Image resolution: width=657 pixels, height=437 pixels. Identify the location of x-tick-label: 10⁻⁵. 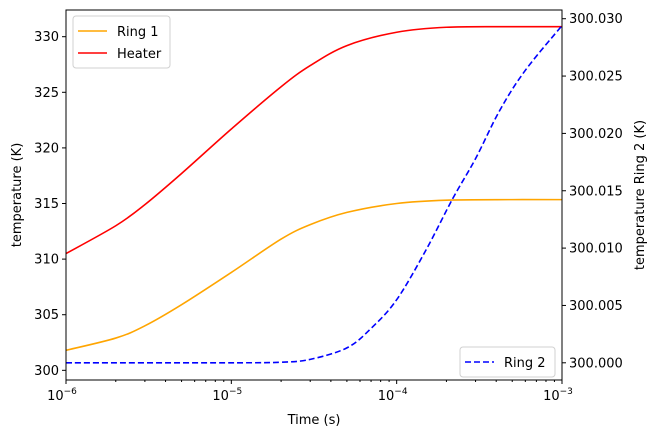
(227, 395).